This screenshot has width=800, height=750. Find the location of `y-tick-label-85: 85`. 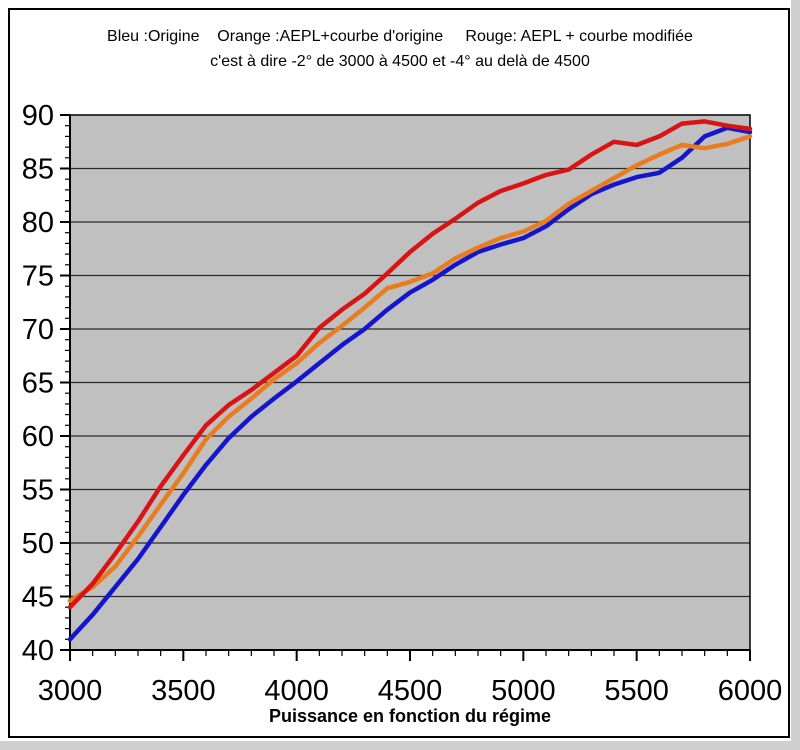

y-tick-label-85: 85 is located at coordinates (38, 170).